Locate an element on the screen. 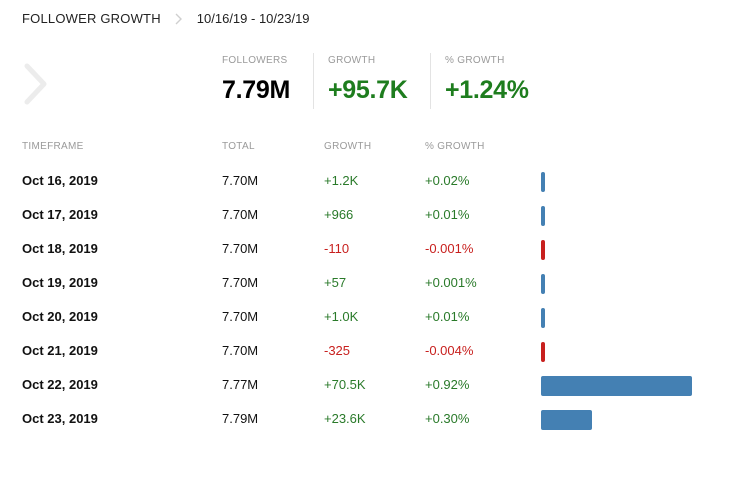 The width and height of the screenshot is (731, 486). column-header-timeframe: TIMEFRAME is located at coordinates (53, 146).